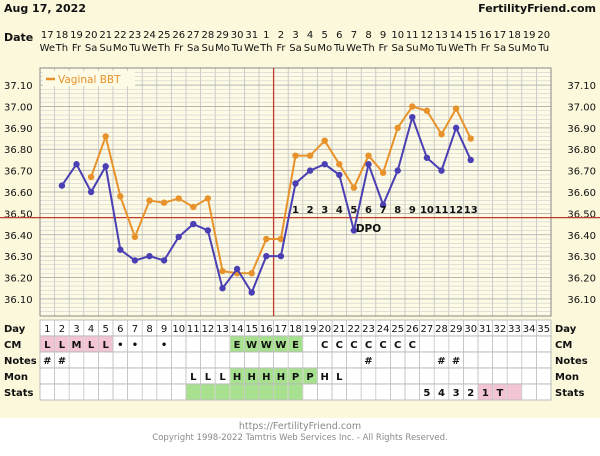  What do you see at coordinates (485, 35) in the screenshot?
I see `date-label: 16` at bounding box center [485, 35].